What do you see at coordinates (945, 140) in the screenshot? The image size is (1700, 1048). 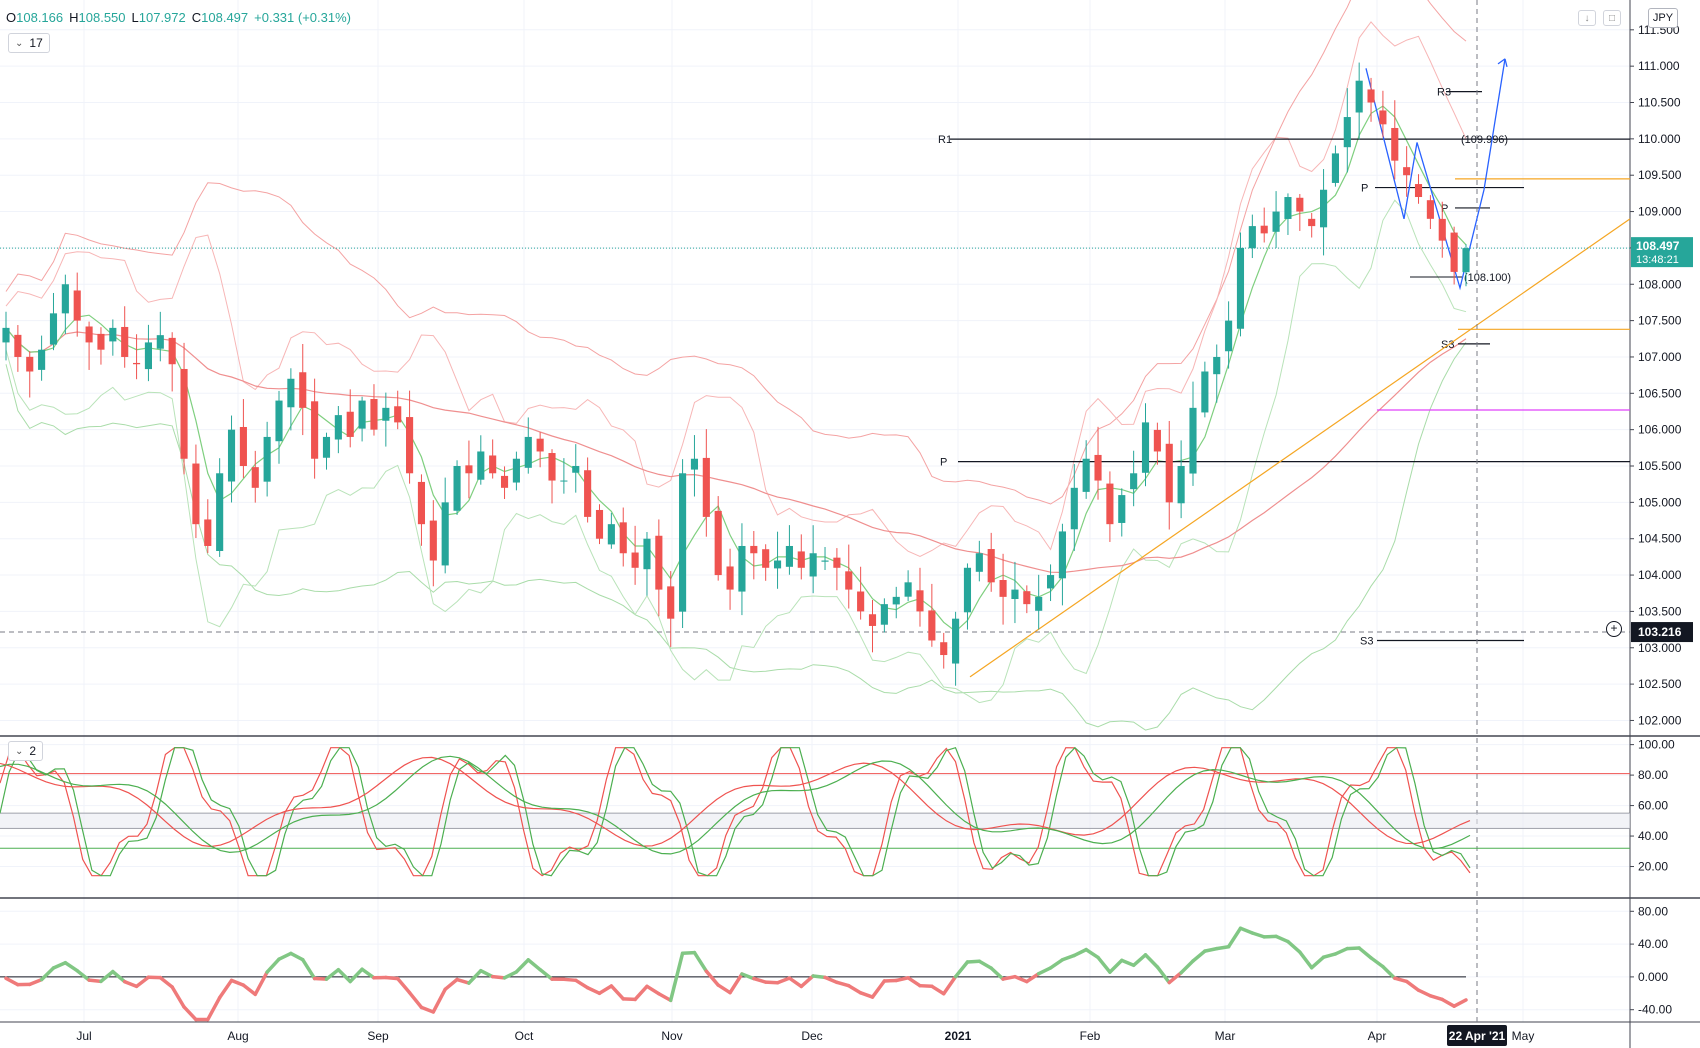 I see `pivot-label: R1` at bounding box center [945, 140].